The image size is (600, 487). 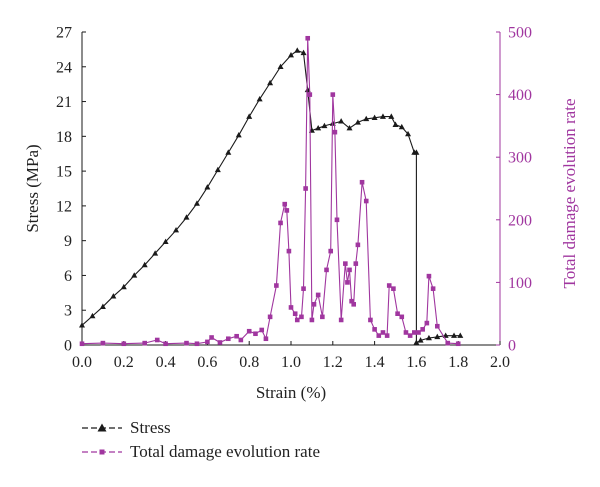 I want to click on legend-label-damage: Total damage evolution rate, so click(x=225, y=451).